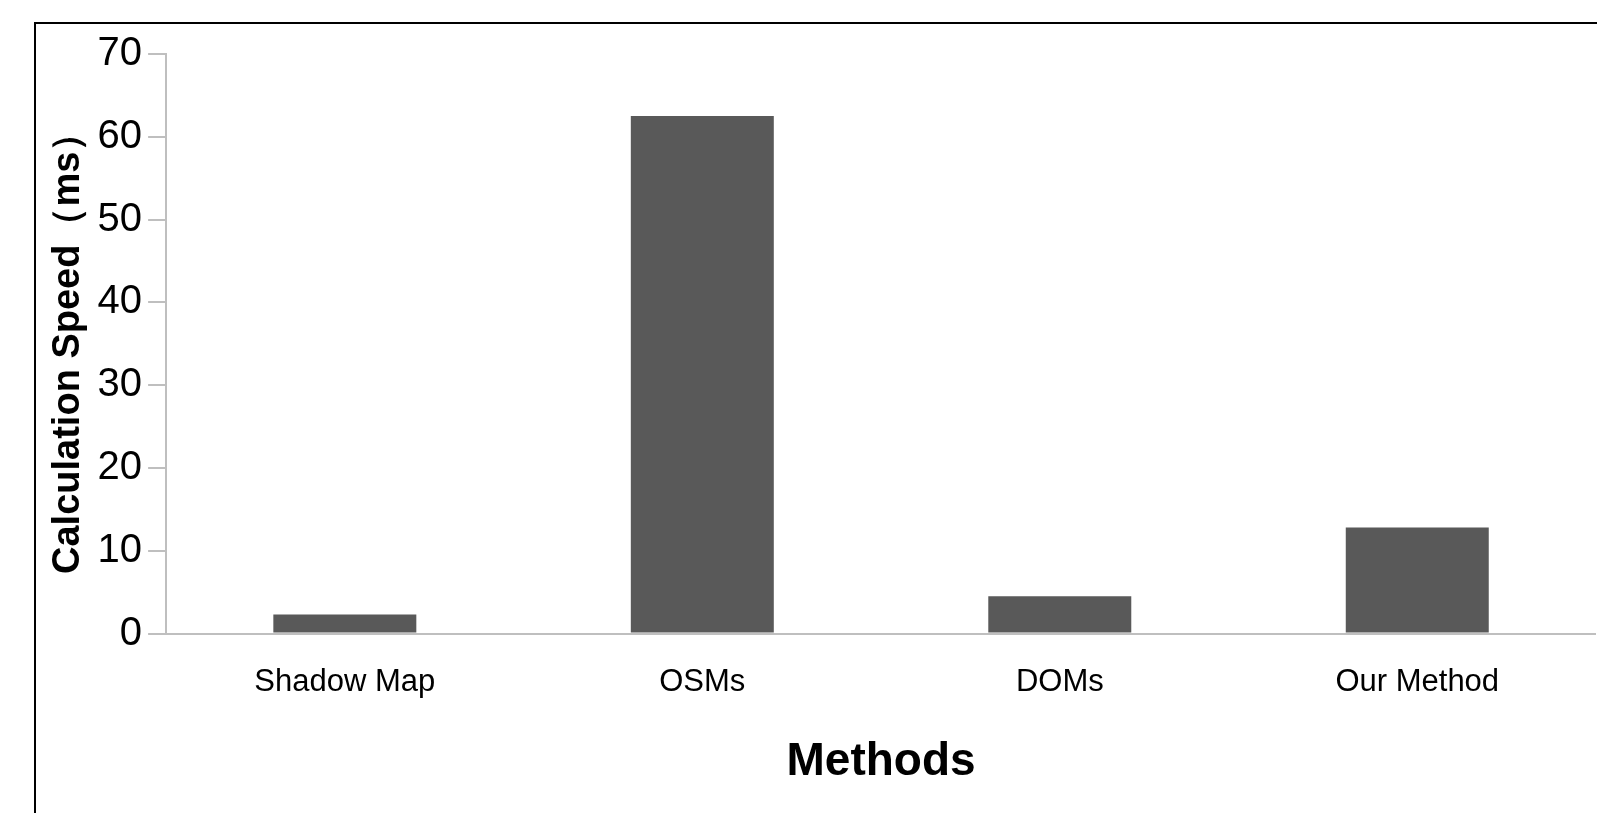 The image size is (1597, 813). I want to click on y-tick-label: 30, so click(120, 382).